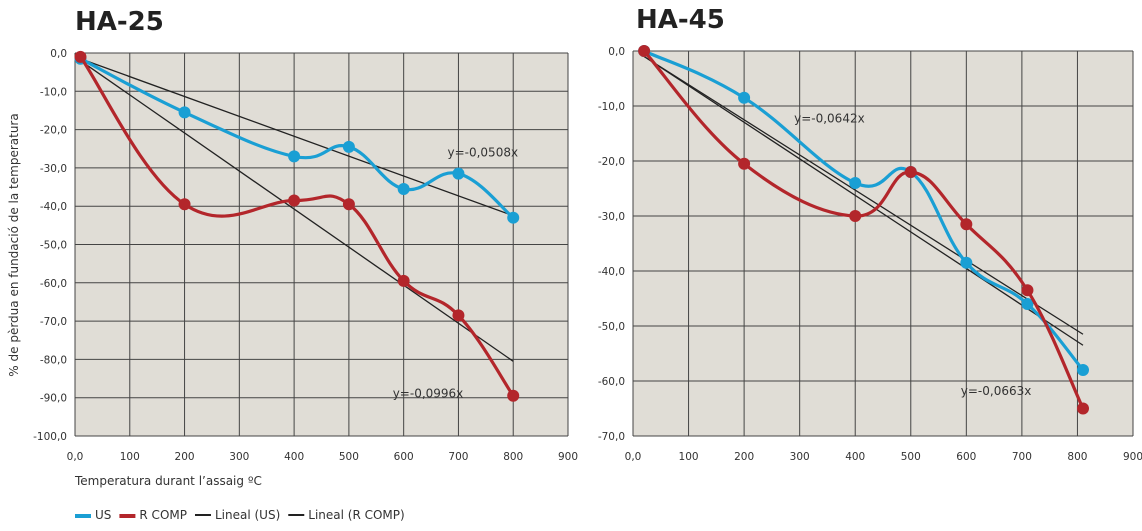 The height and width of the screenshot is (531, 1142). Describe the element at coordinates (50, 437) in the screenshot. I see `y-tick-label: -100,0` at that location.